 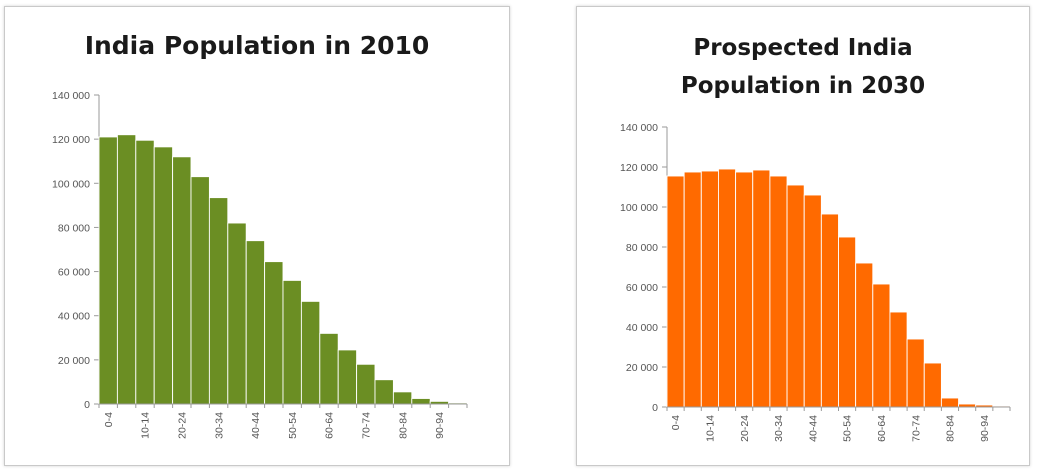 What do you see at coordinates (802, 48) in the screenshot?
I see `chart-title-line-1: Prospected India` at bounding box center [802, 48].